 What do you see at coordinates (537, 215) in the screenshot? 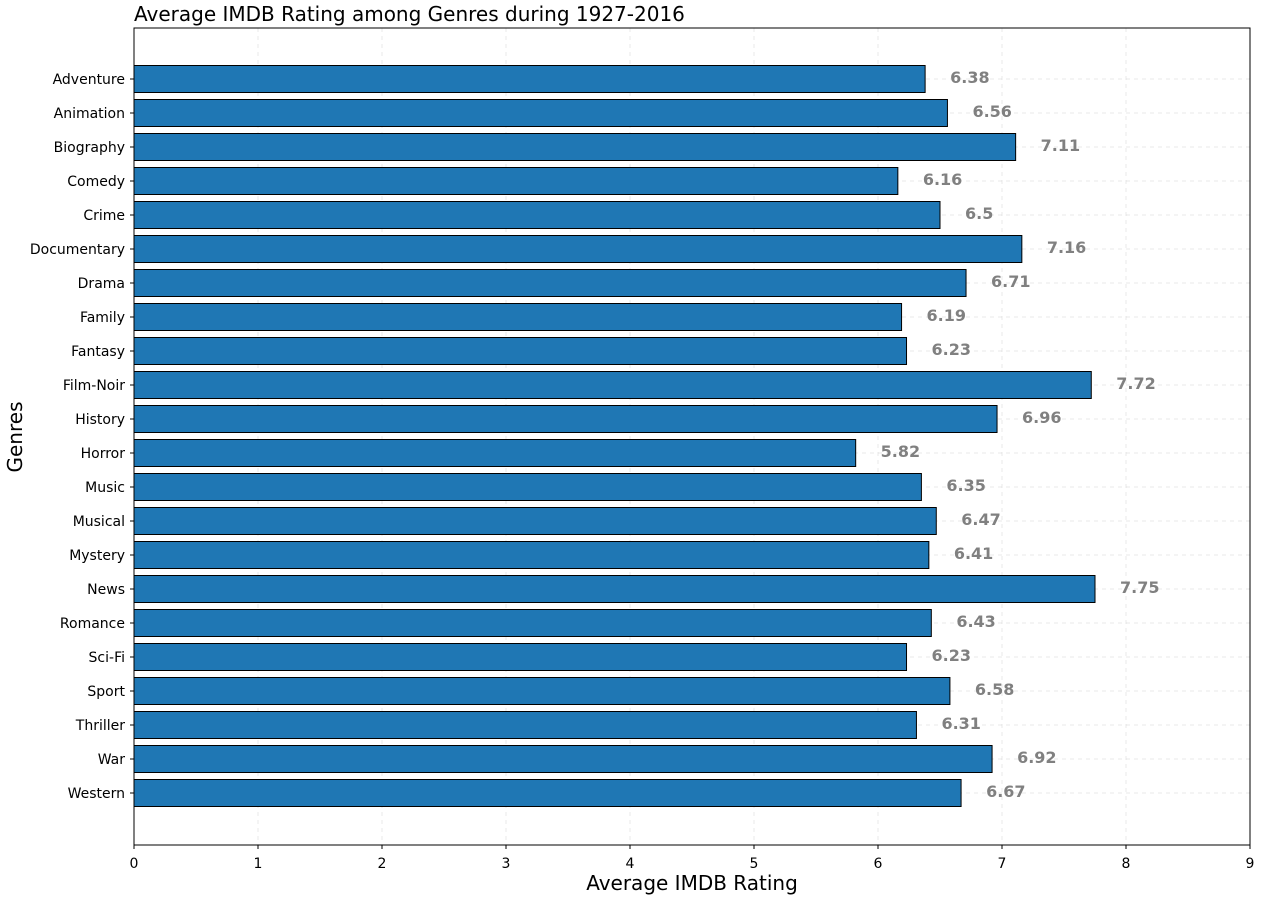
I see `bar-crime` at bounding box center [537, 215].